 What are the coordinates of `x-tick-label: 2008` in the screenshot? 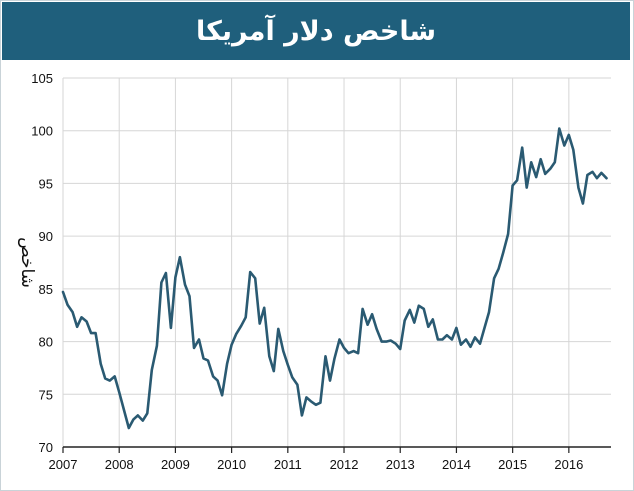 It's located at (119, 464).